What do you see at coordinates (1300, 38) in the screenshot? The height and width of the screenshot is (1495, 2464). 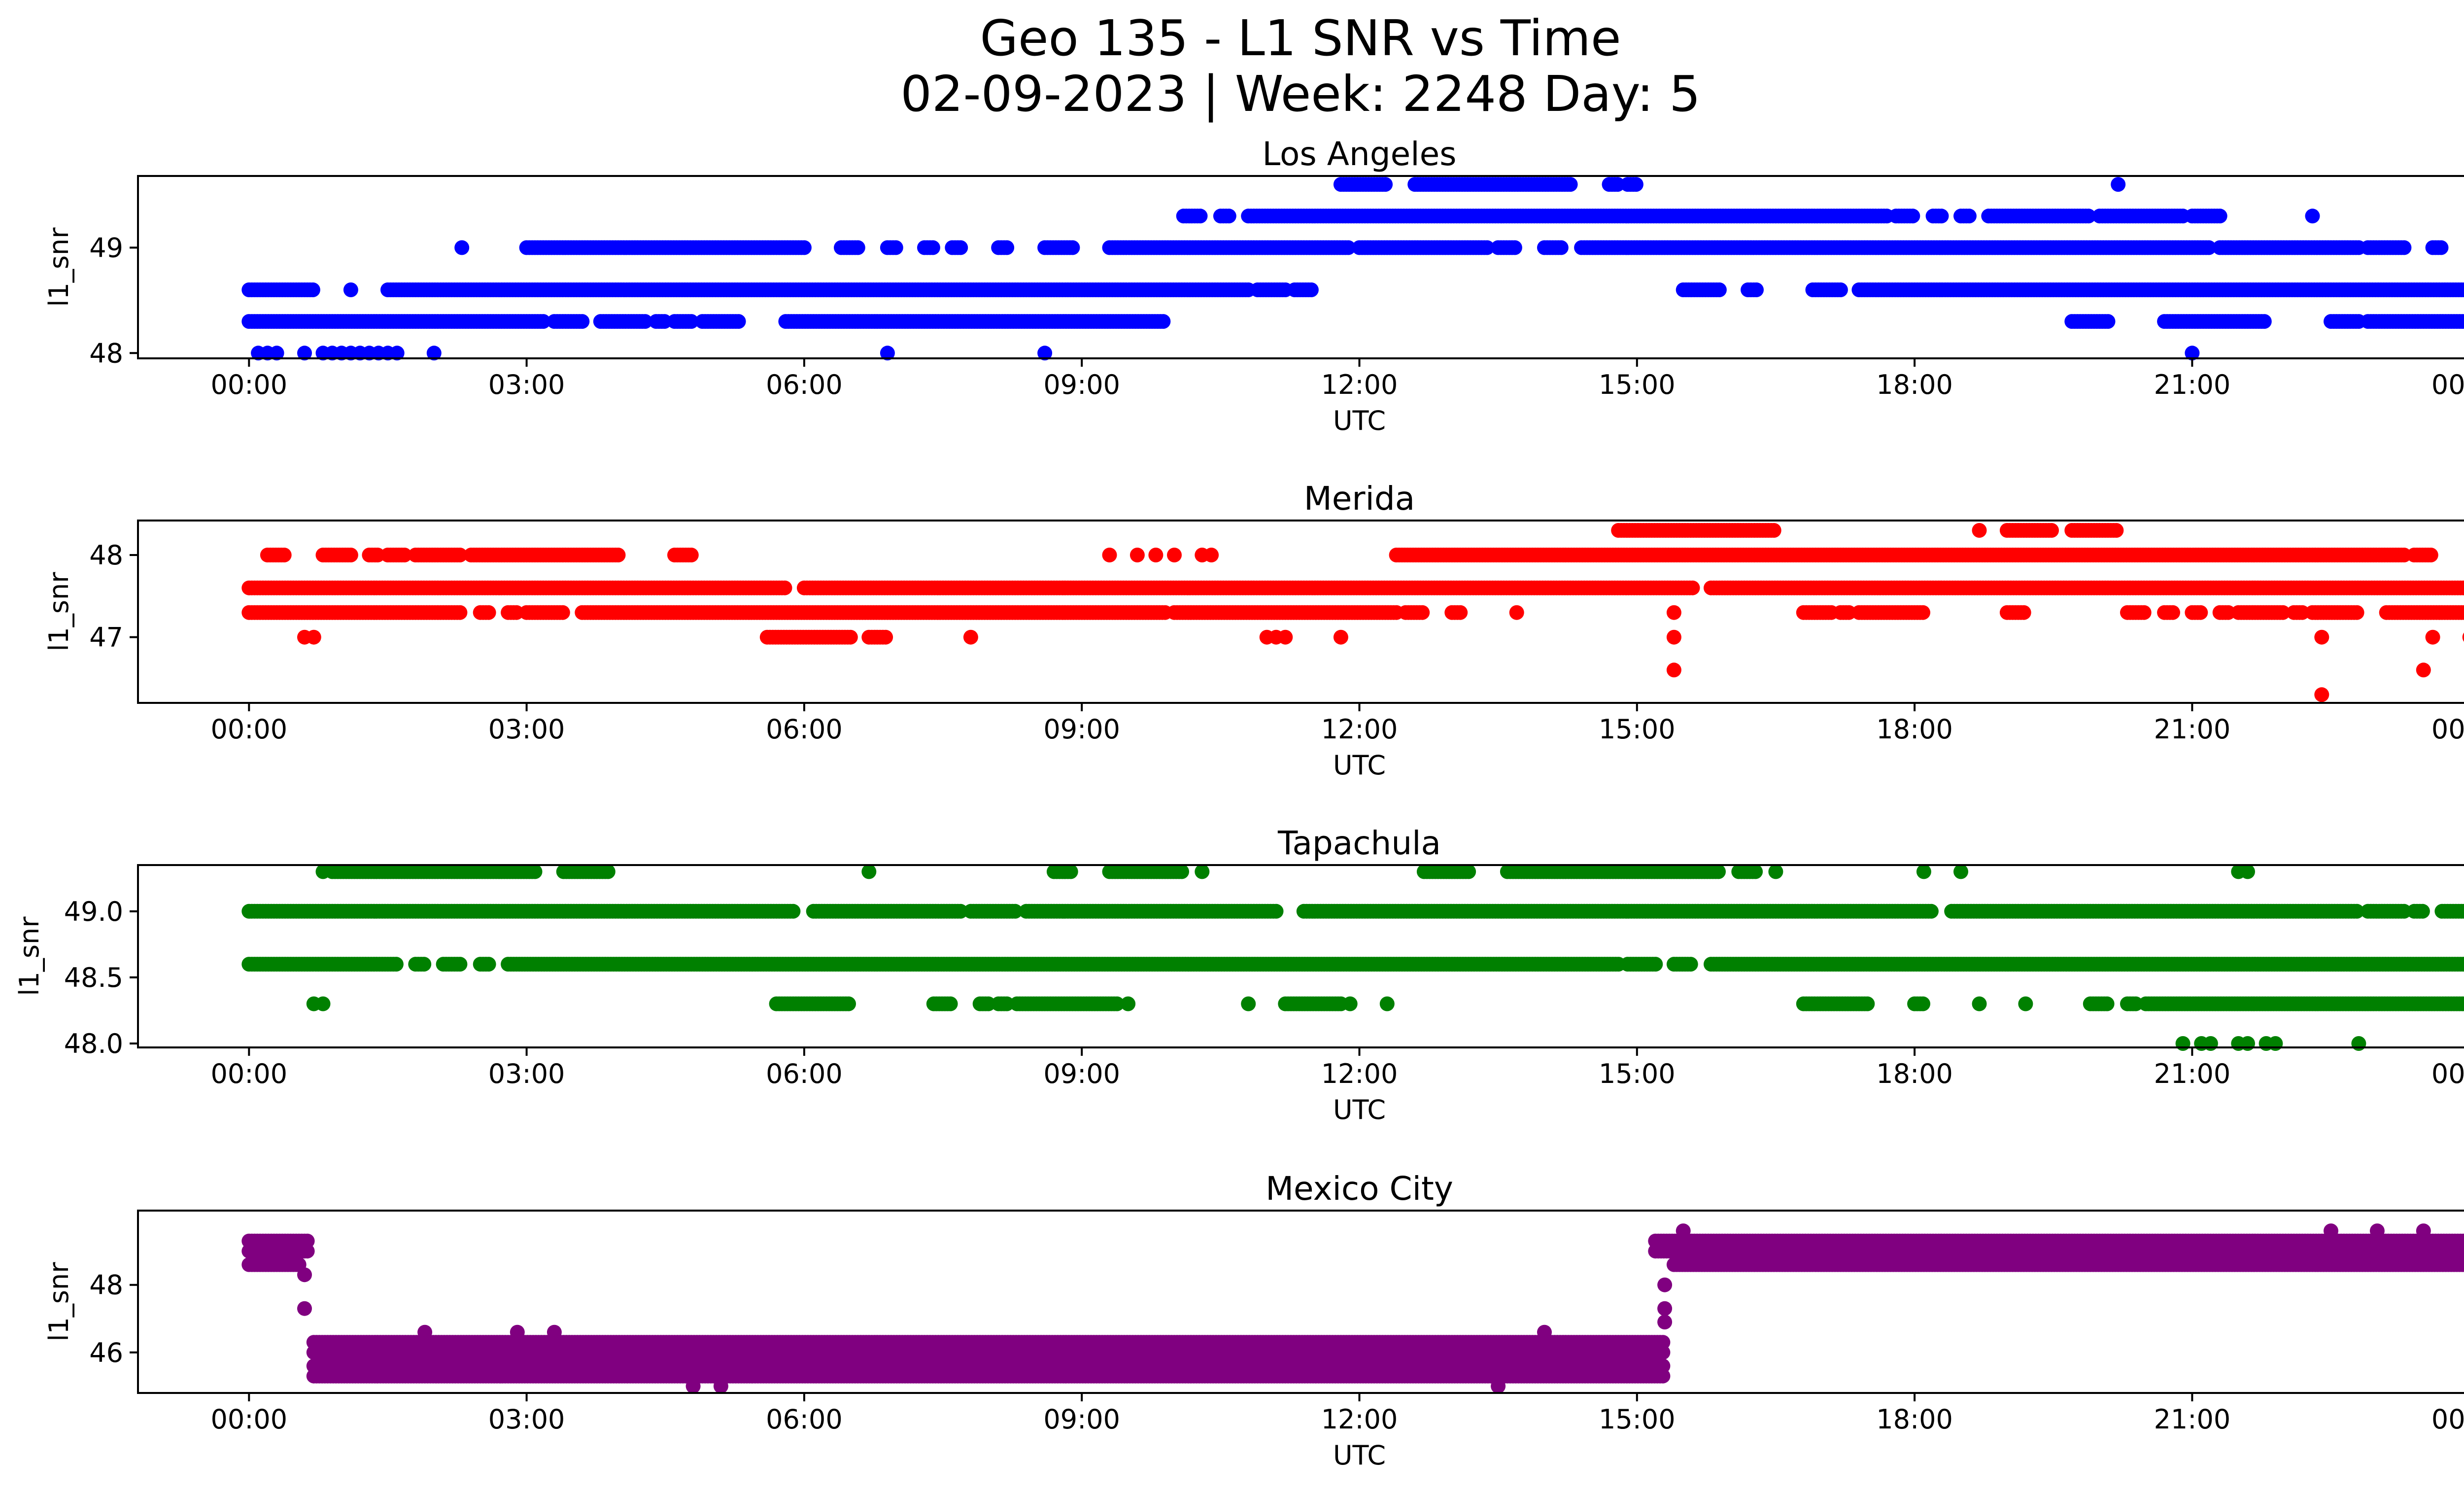 I see `figure-title-line1: Geo 135 - L1 SNR vs Time` at bounding box center [1300, 38].